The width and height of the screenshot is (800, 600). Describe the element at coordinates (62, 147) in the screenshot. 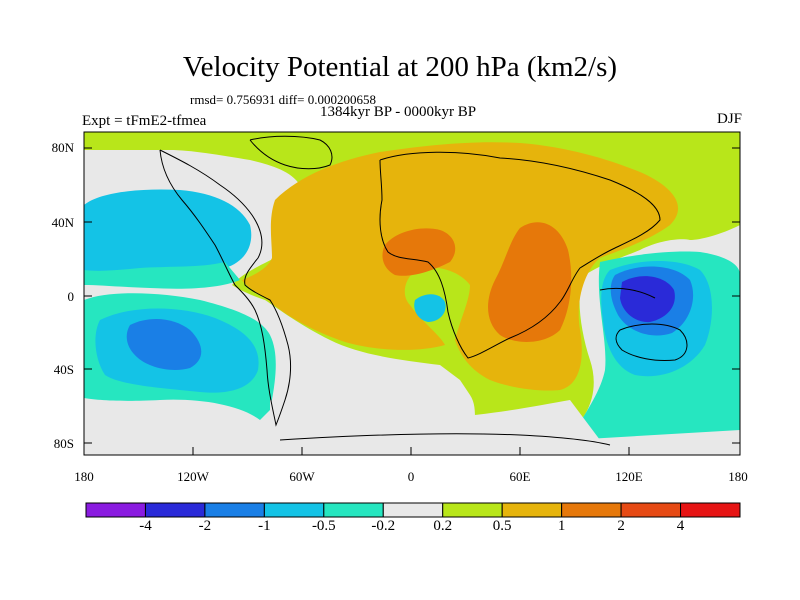

I see `lat-label-80n: 80N` at that location.